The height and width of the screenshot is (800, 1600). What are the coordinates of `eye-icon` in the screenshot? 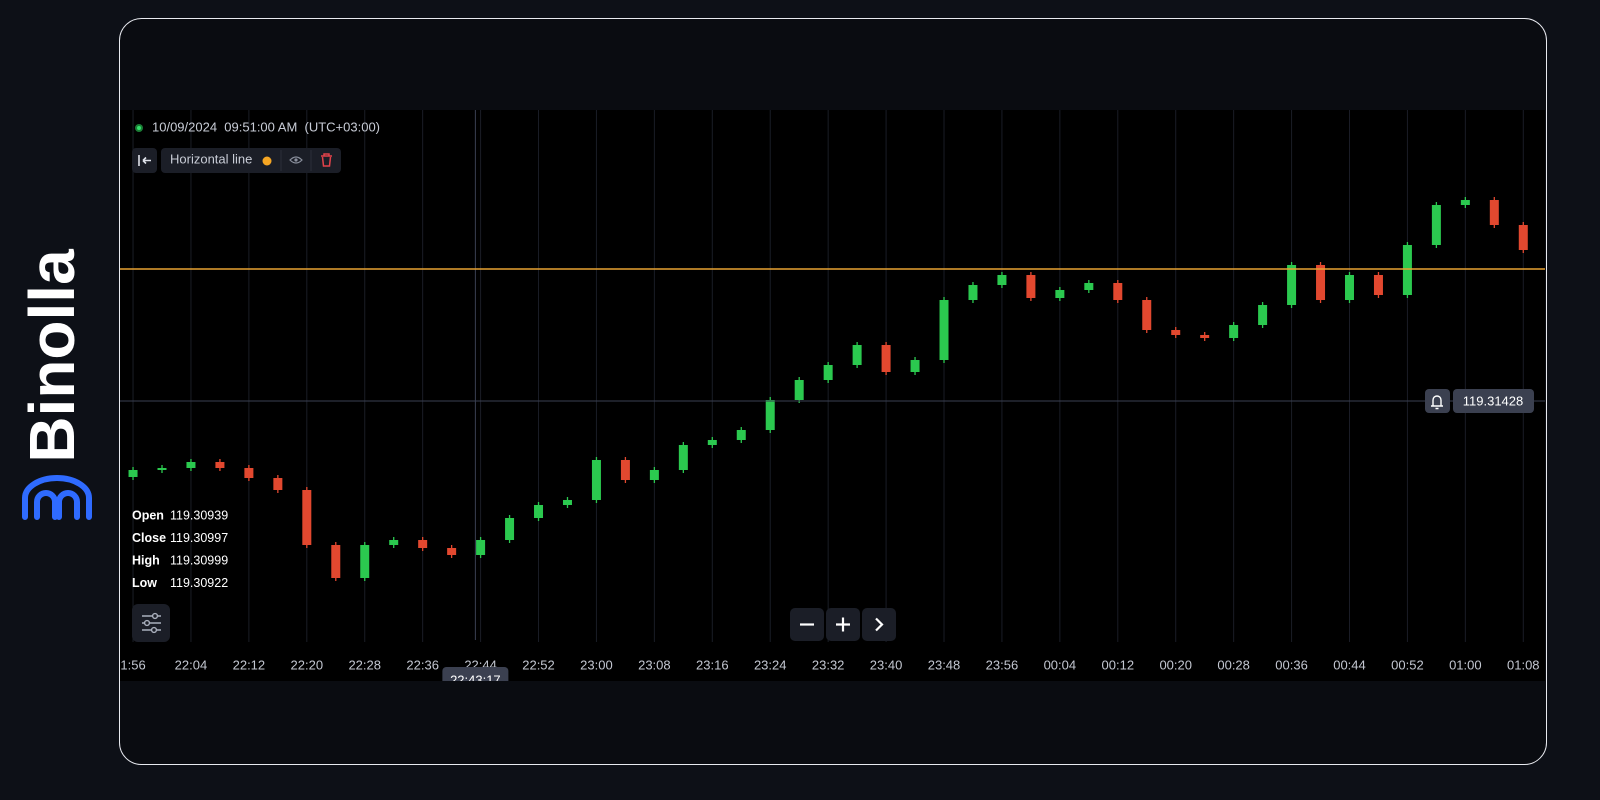 It's located at (296, 160).